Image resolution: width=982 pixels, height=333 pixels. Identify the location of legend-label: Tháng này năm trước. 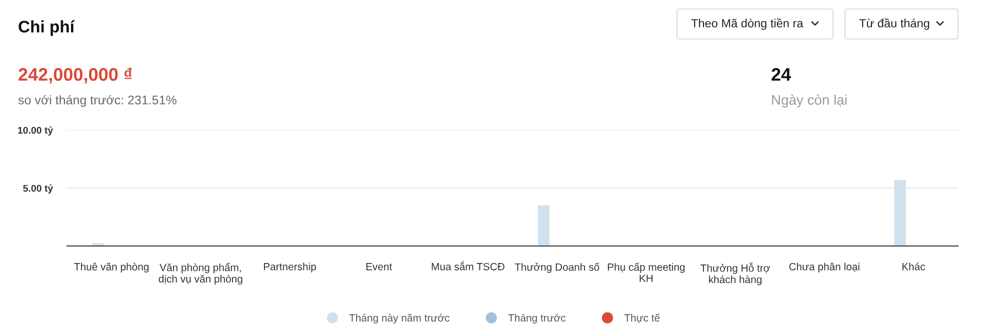
(399, 319).